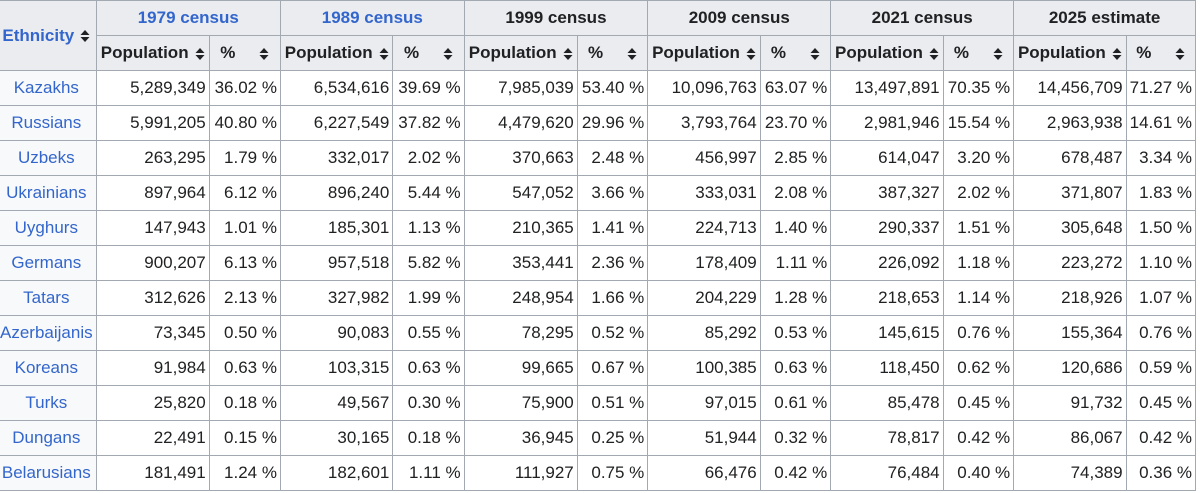  I want to click on percent-cell: 5.44 %, so click(428, 193).